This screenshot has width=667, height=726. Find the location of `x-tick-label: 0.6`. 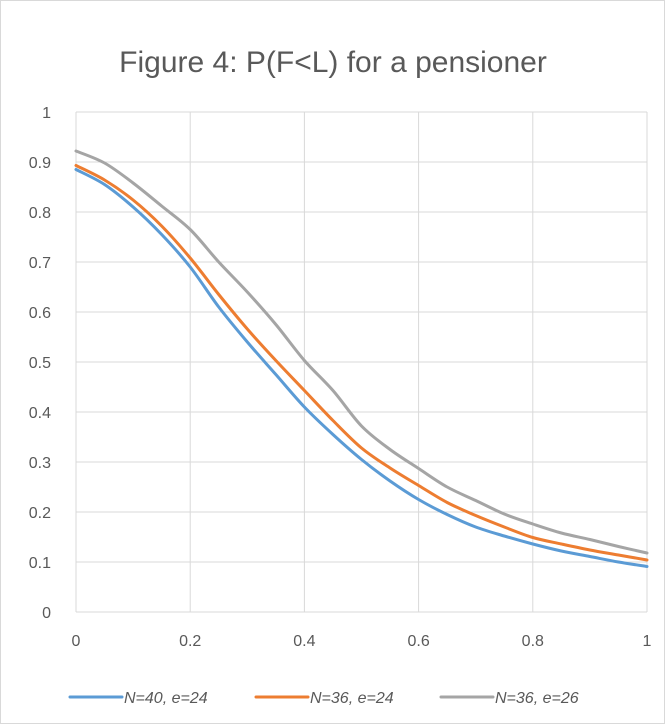

x-tick-label: 0.6 is located at coordinates (418, 641).